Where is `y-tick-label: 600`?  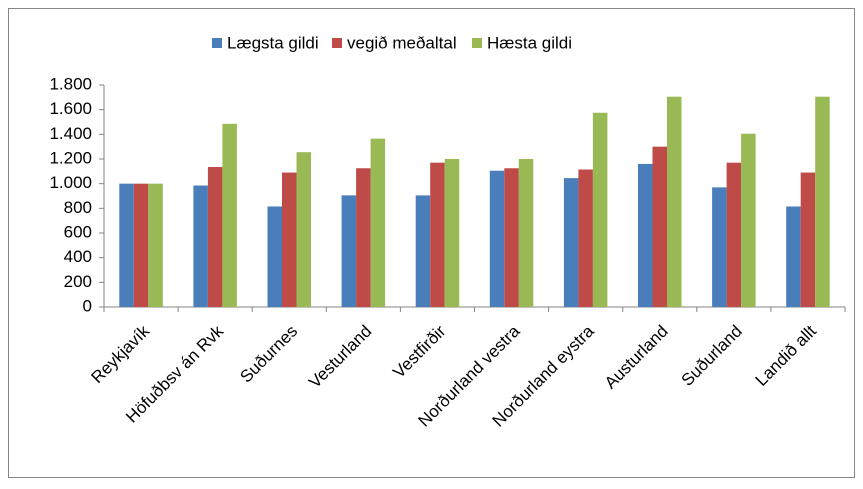 y-tick-label: 600 is located at coordinates (78, 231).